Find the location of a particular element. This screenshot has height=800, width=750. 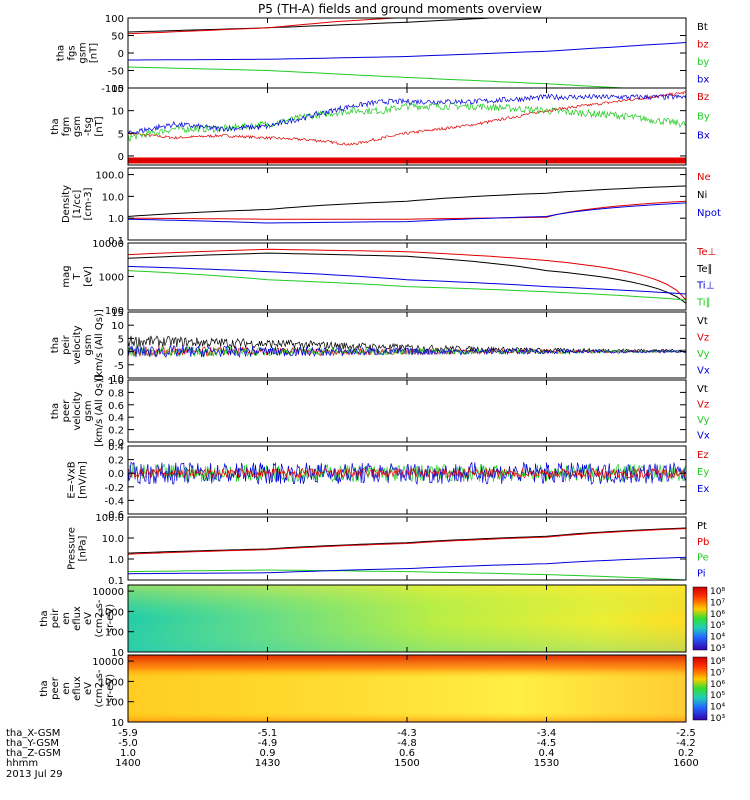

ylabel-peer_spec: en is located at coordinates (66, 688).